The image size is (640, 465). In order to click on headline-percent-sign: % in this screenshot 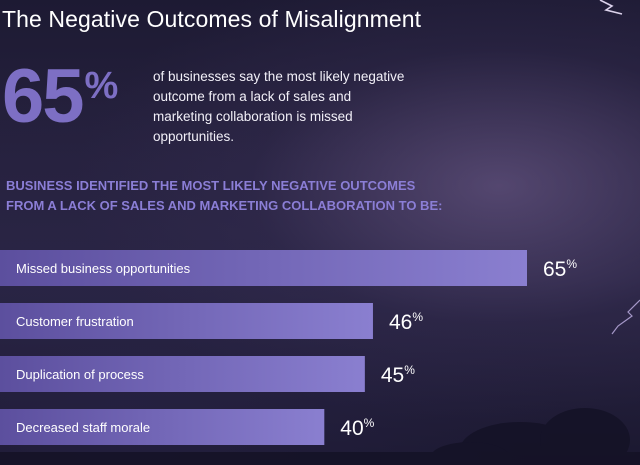, I will do `click(101, 86)`.